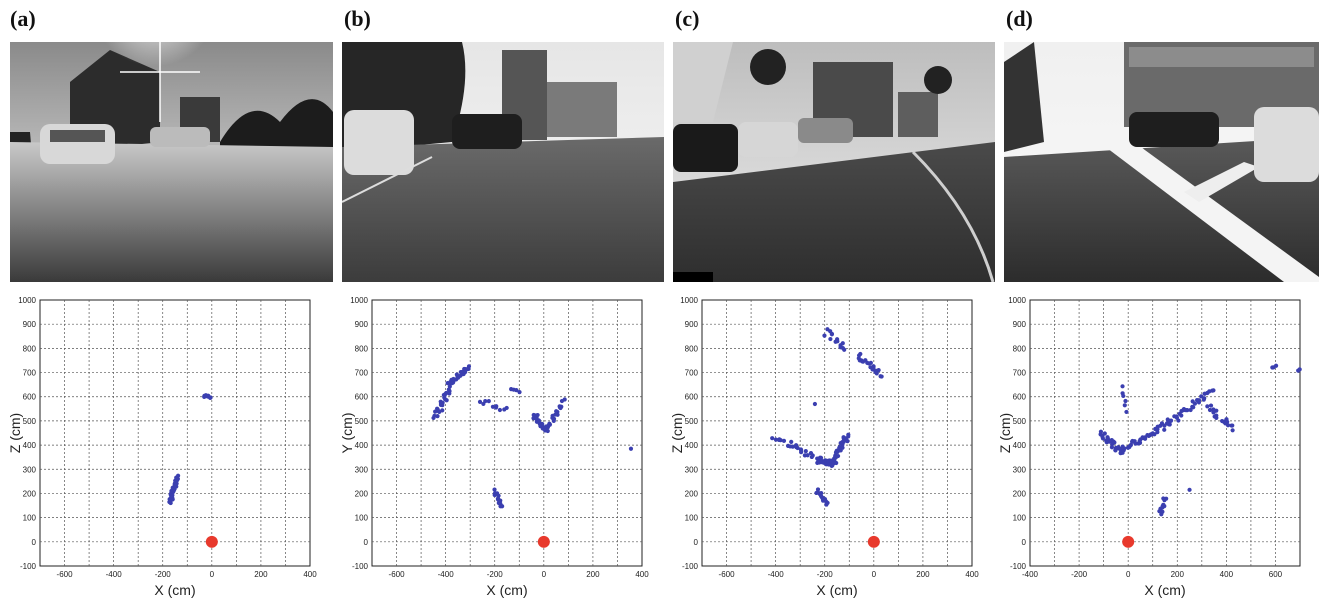 Image resolution: width=1319 pixels, height=602 pixels. What do you see at coordinates (366, 542) in the screenshot?
I see `y-tick-label: 0` at bounding box center [366, 542].